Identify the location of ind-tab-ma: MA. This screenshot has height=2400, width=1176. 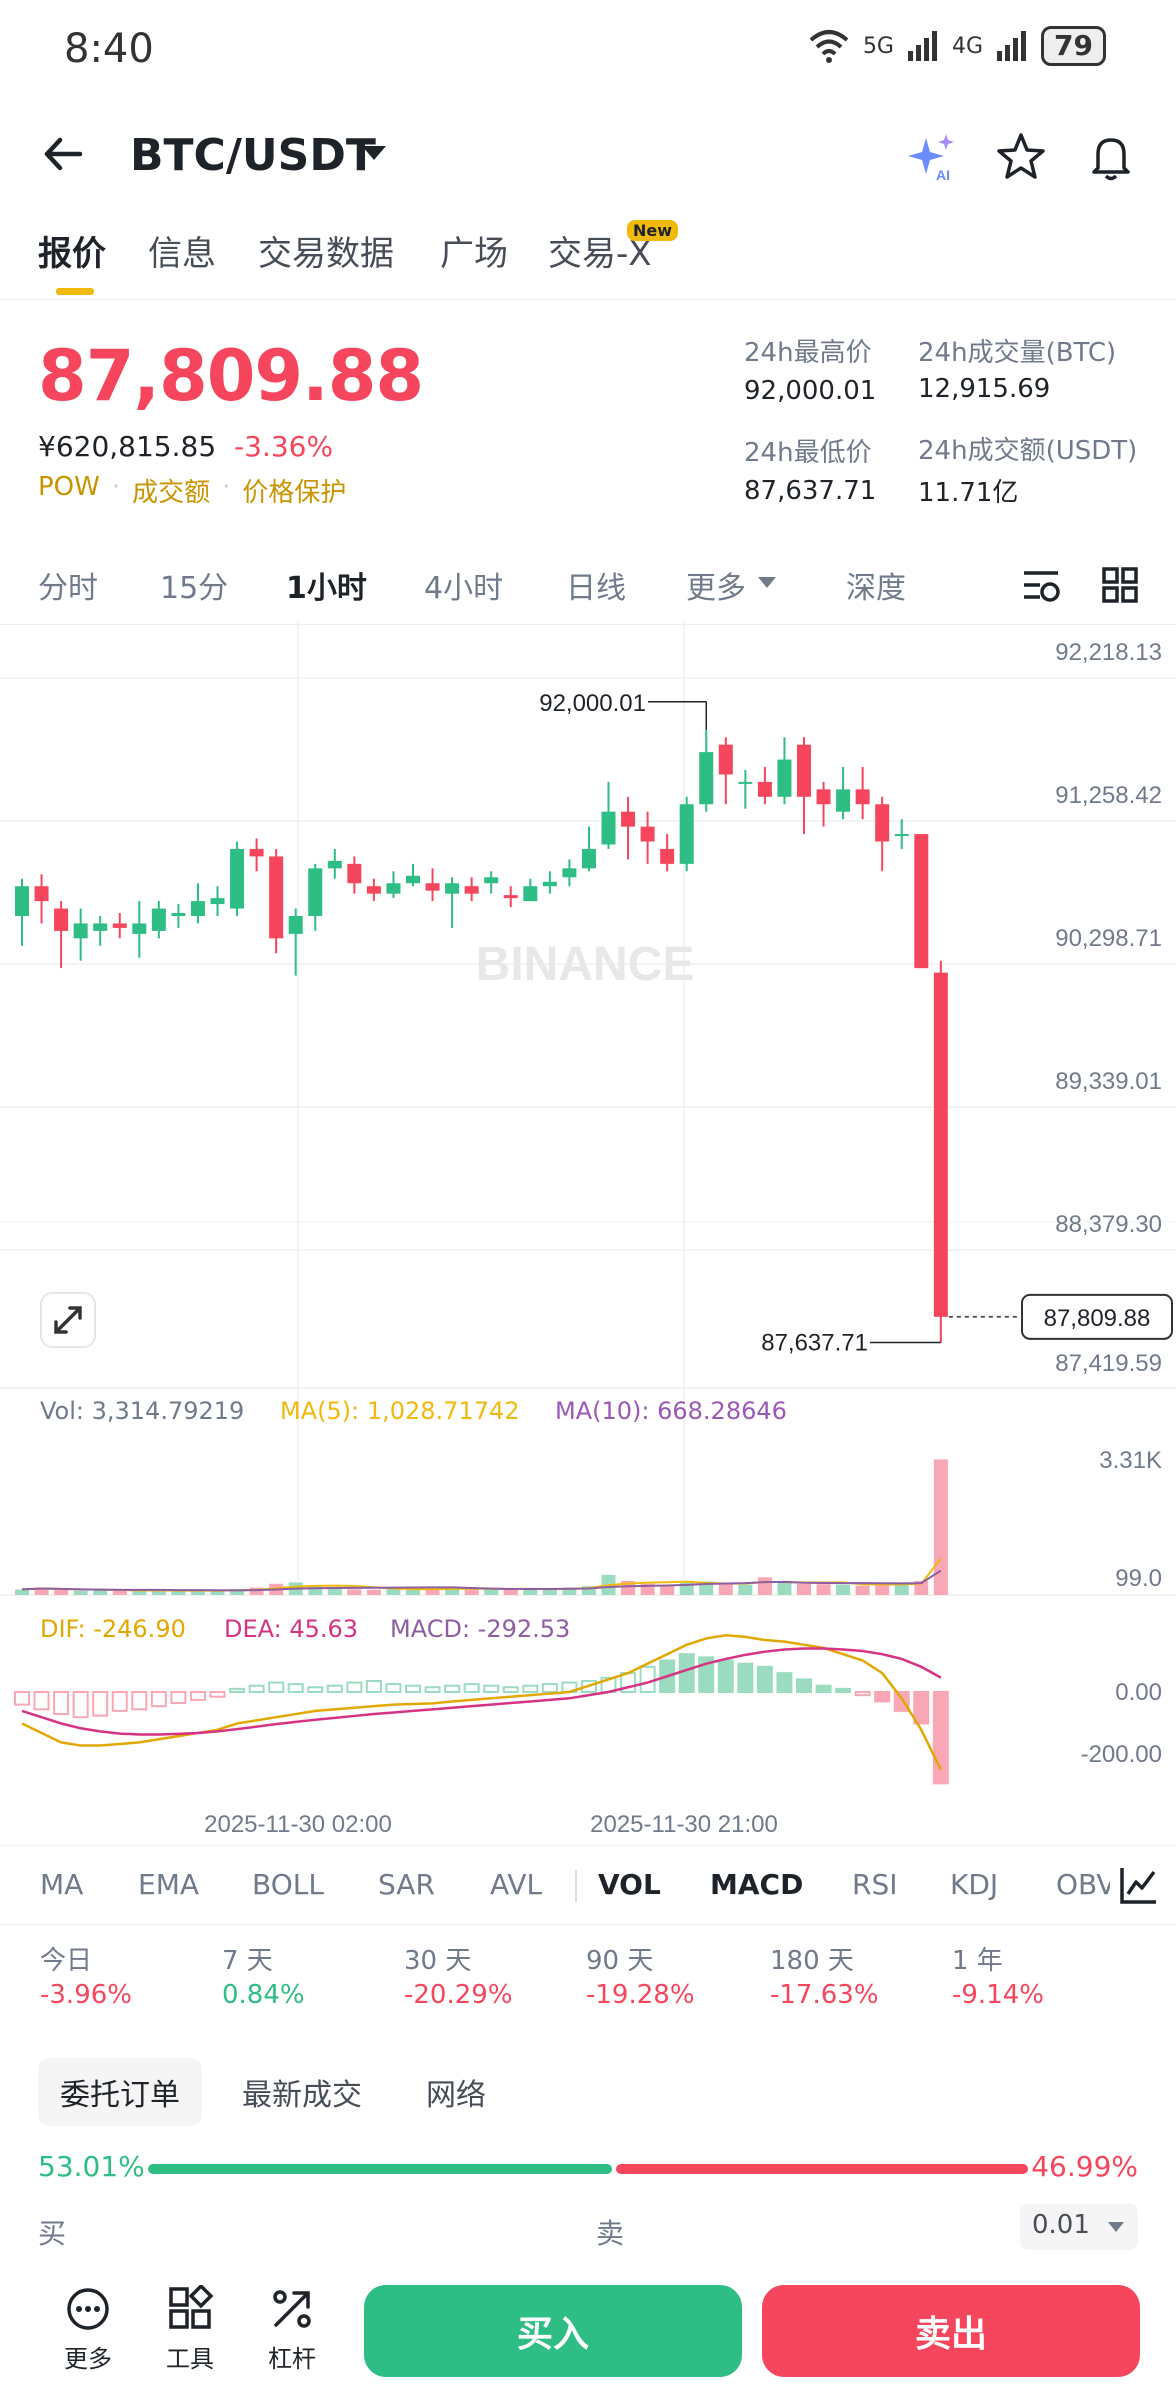
(62, 1884).